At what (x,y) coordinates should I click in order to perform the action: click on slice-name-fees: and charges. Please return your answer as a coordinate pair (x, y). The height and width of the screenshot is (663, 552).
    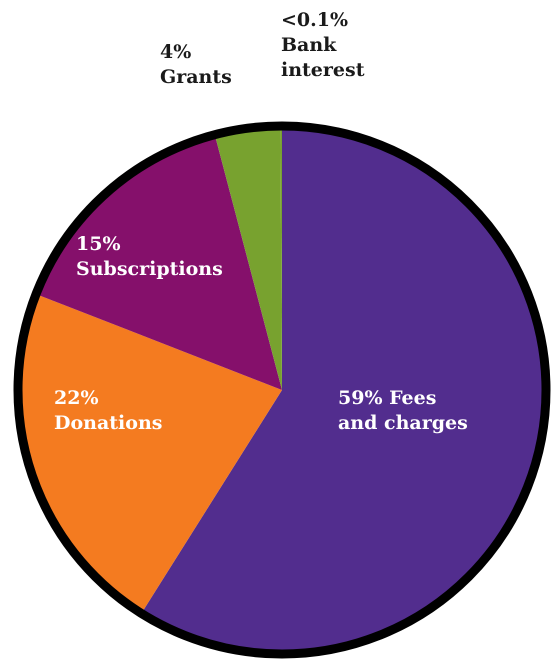
    Looking at the image, I should click on (403, 423).